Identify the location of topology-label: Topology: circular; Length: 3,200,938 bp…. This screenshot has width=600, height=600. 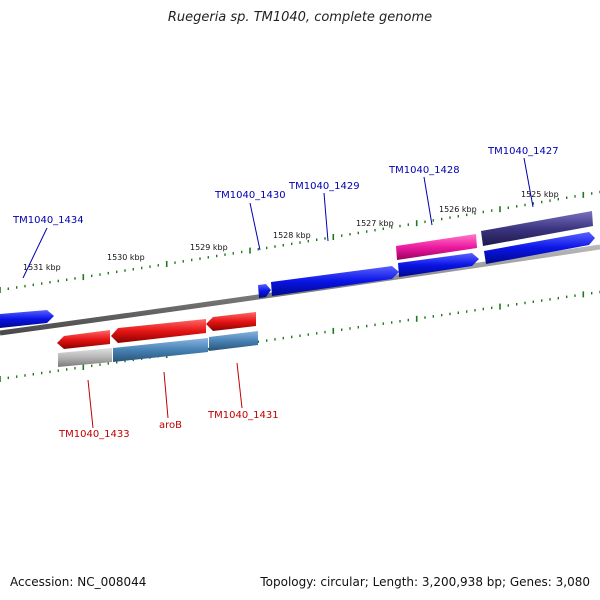
(425, 582).